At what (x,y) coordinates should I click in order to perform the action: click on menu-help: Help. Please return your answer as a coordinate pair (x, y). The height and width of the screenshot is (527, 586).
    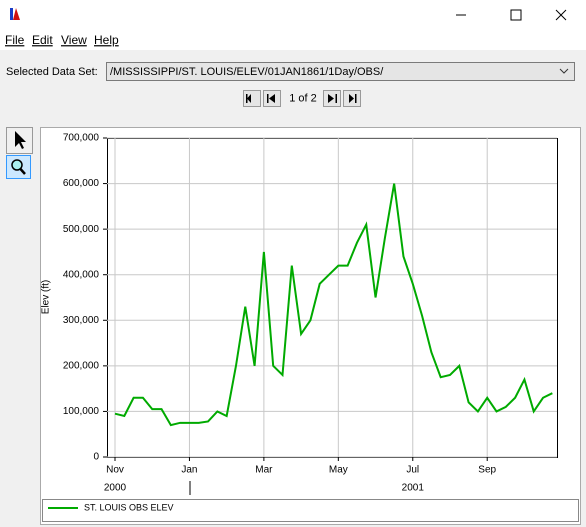
    Looking at the image, I should click on (106, 40).